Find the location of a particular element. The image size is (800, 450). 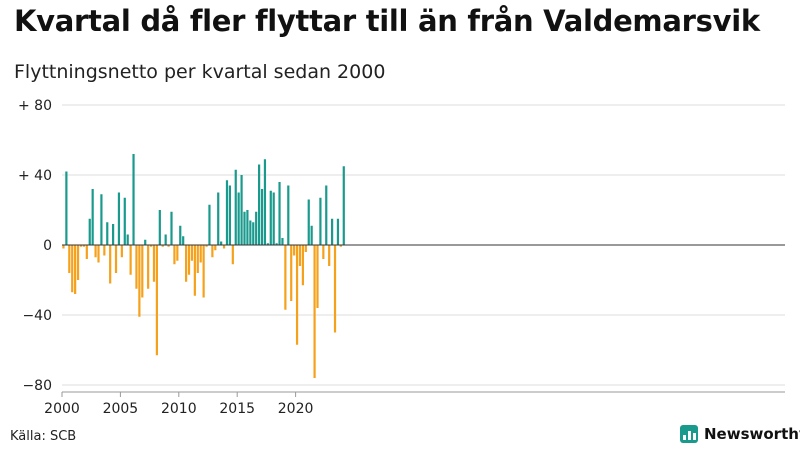

x-tick-label: 2020 is located at coordinates (296, 409).